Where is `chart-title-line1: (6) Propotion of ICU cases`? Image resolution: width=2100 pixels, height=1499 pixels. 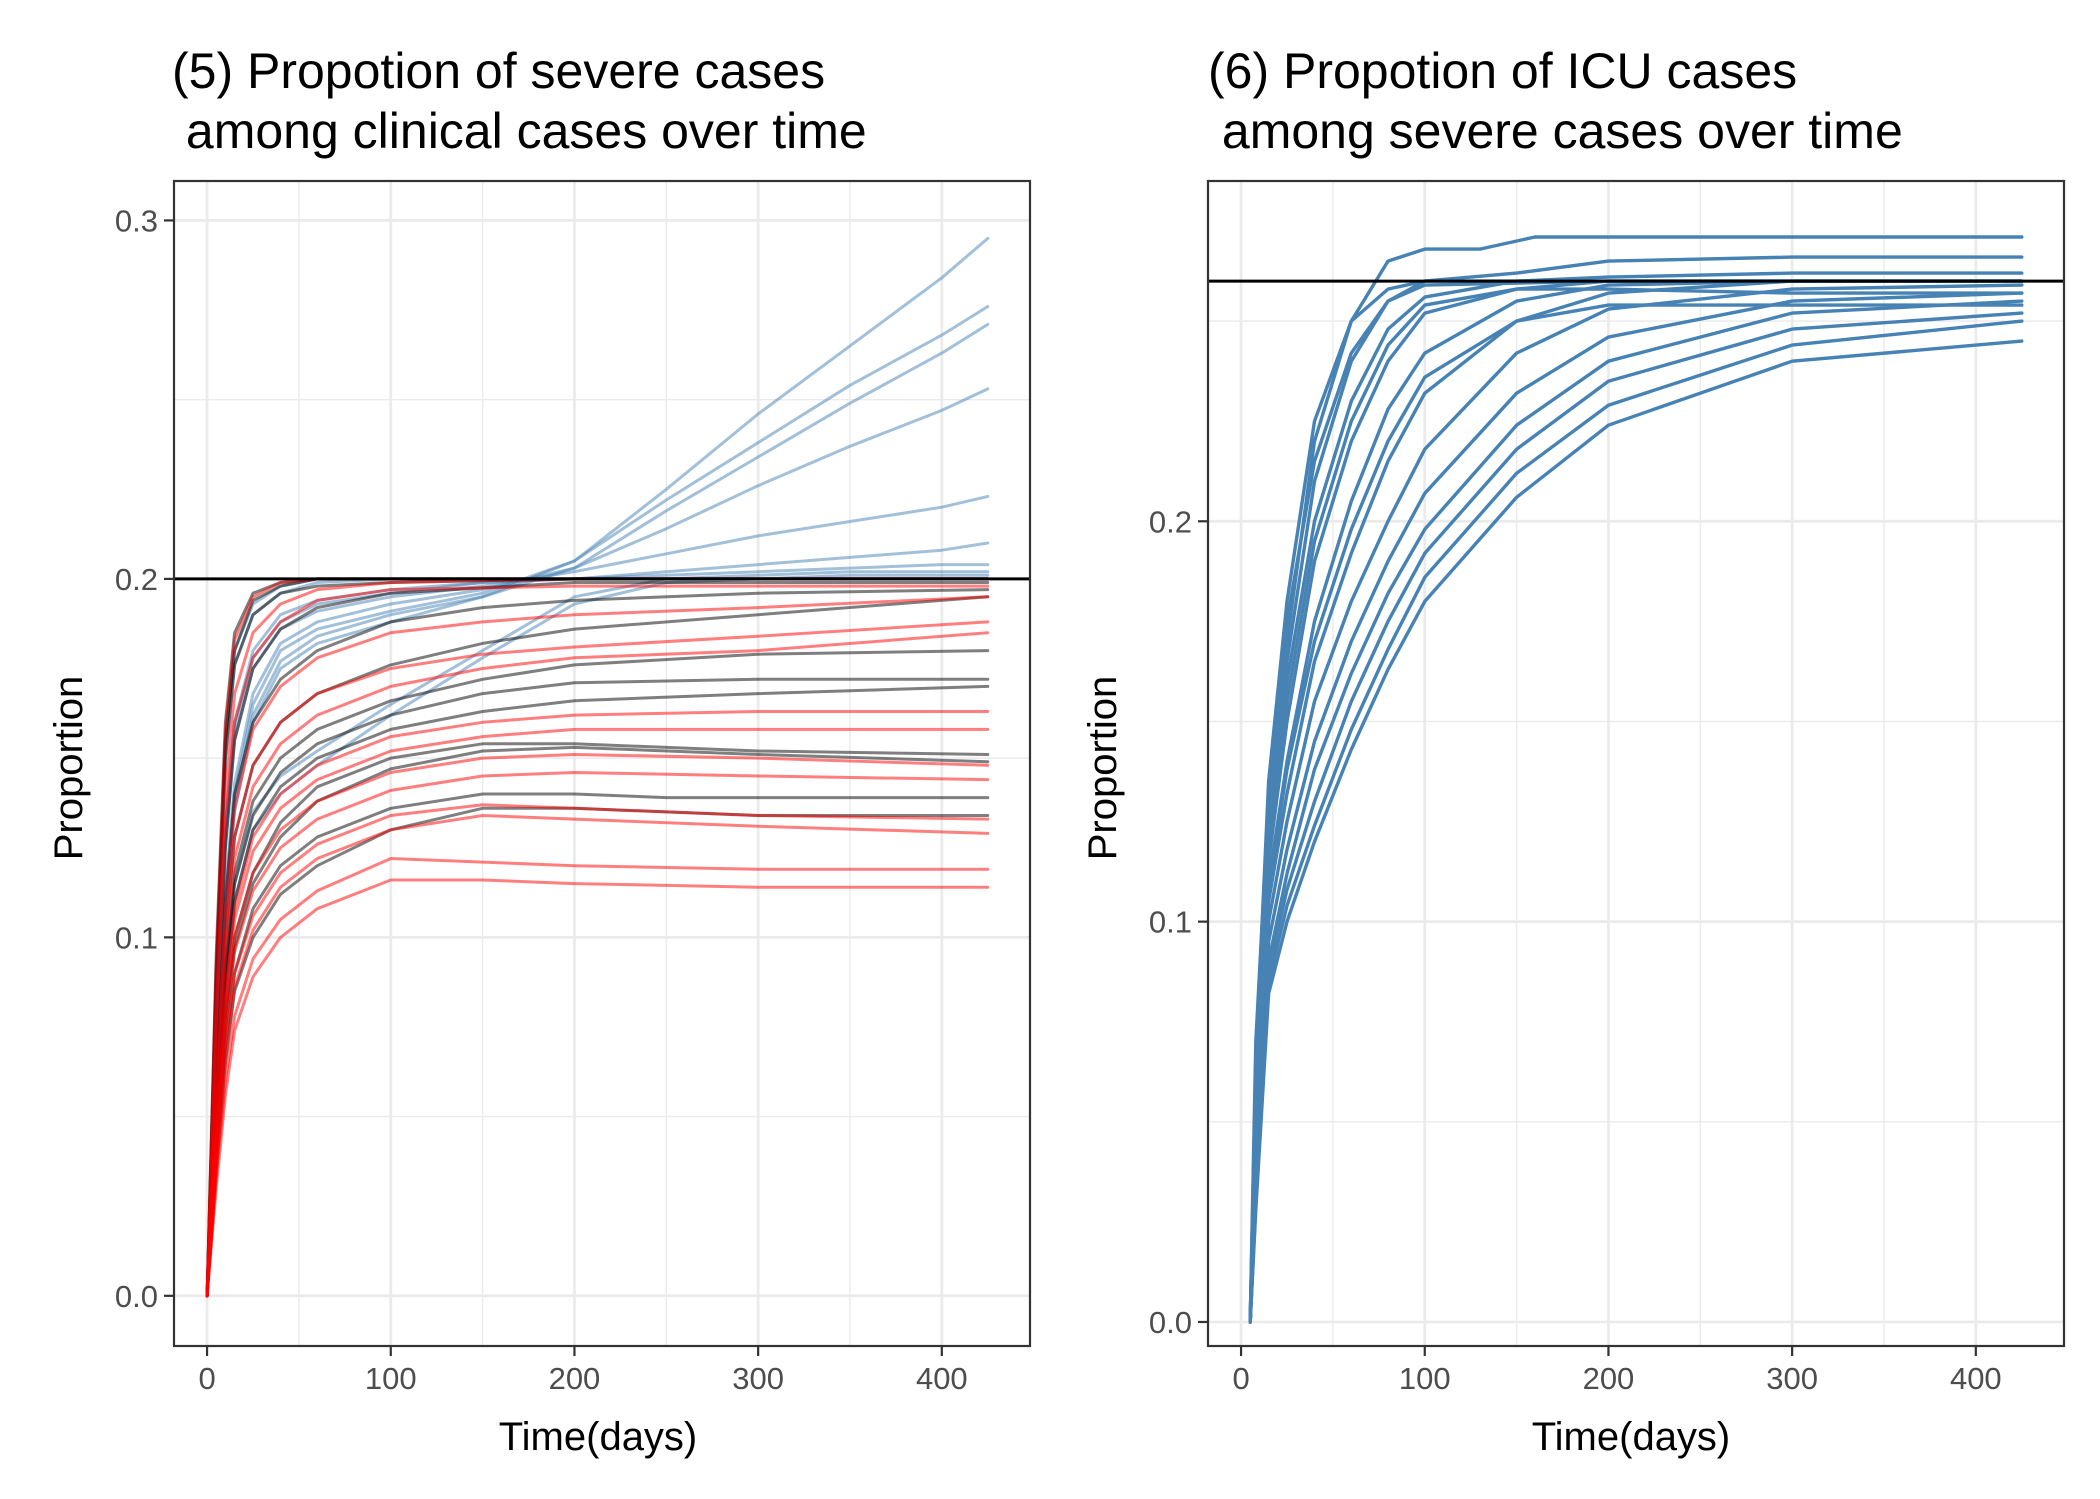
chart-title-line1: (6) Propotion of ICU cases is located at coordinates (1502, 71).